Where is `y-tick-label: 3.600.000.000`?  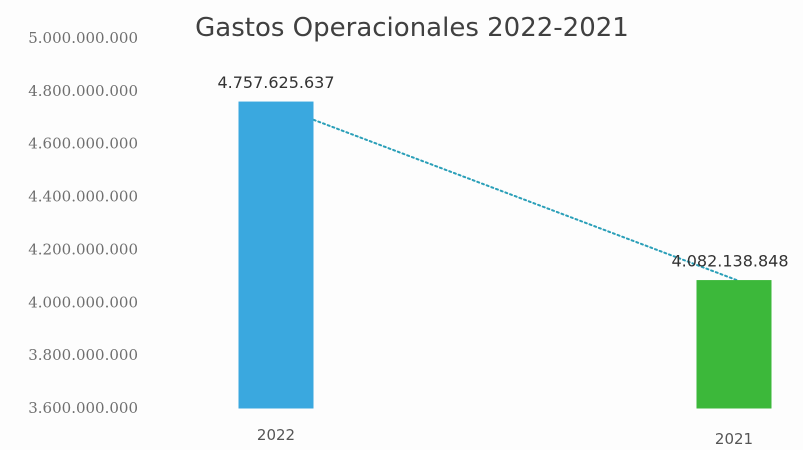 y-tick-label: 3.600.000.000 is located at coordinates (83, 408).